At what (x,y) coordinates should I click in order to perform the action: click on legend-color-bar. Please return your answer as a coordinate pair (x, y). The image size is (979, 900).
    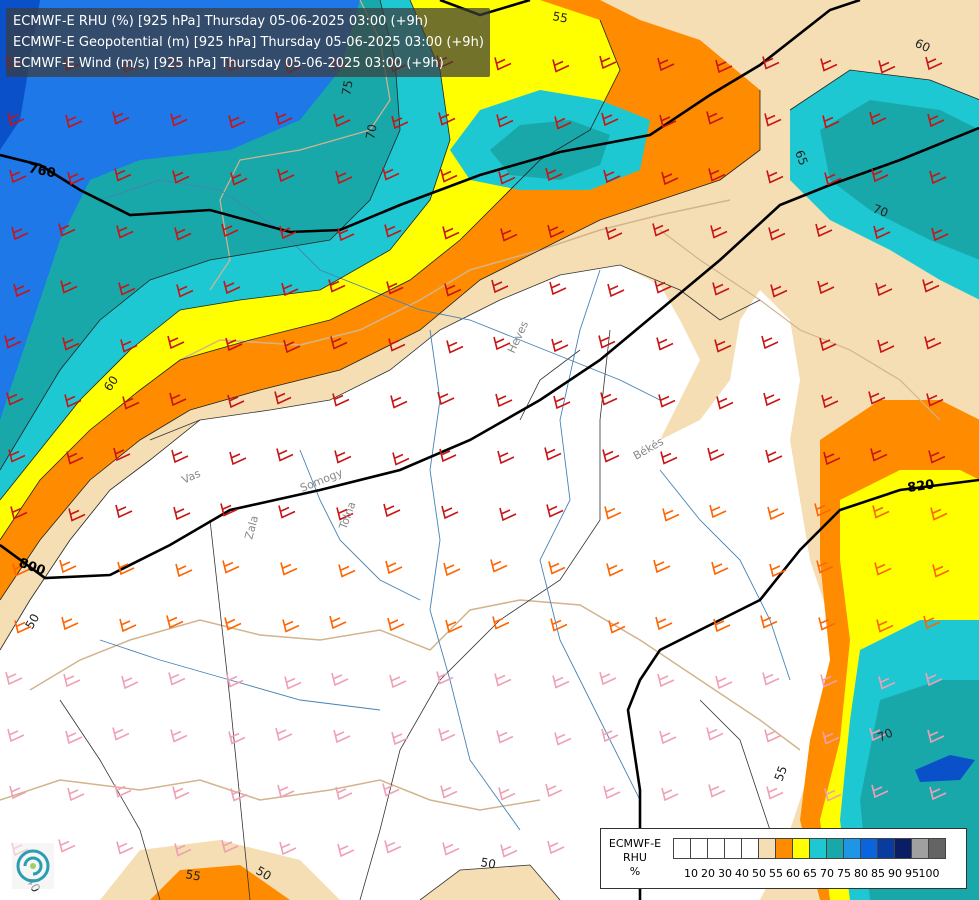
    Looking at the image, I should click on (809, 848).